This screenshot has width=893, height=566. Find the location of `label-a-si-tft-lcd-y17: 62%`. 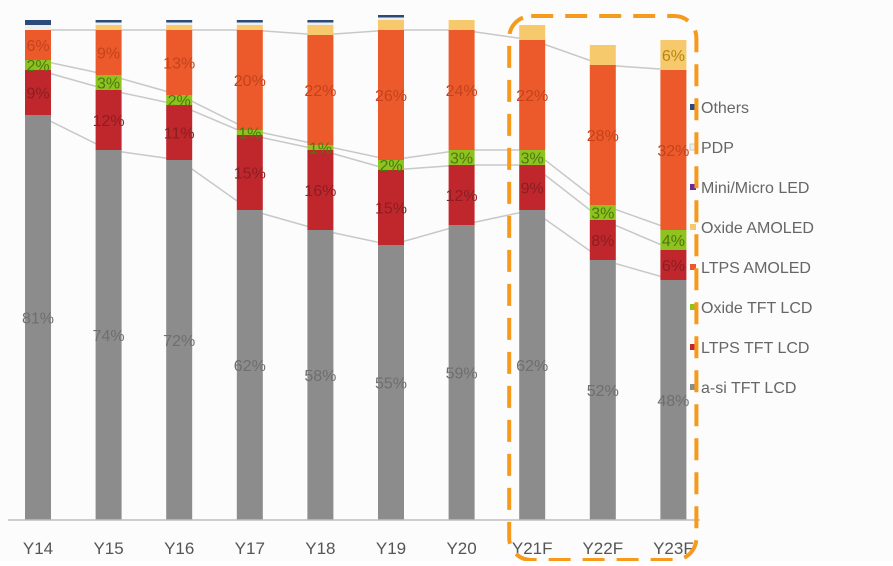

label-a-si-tft-lcd-y17: 62% is located at coordinates (250, 366).